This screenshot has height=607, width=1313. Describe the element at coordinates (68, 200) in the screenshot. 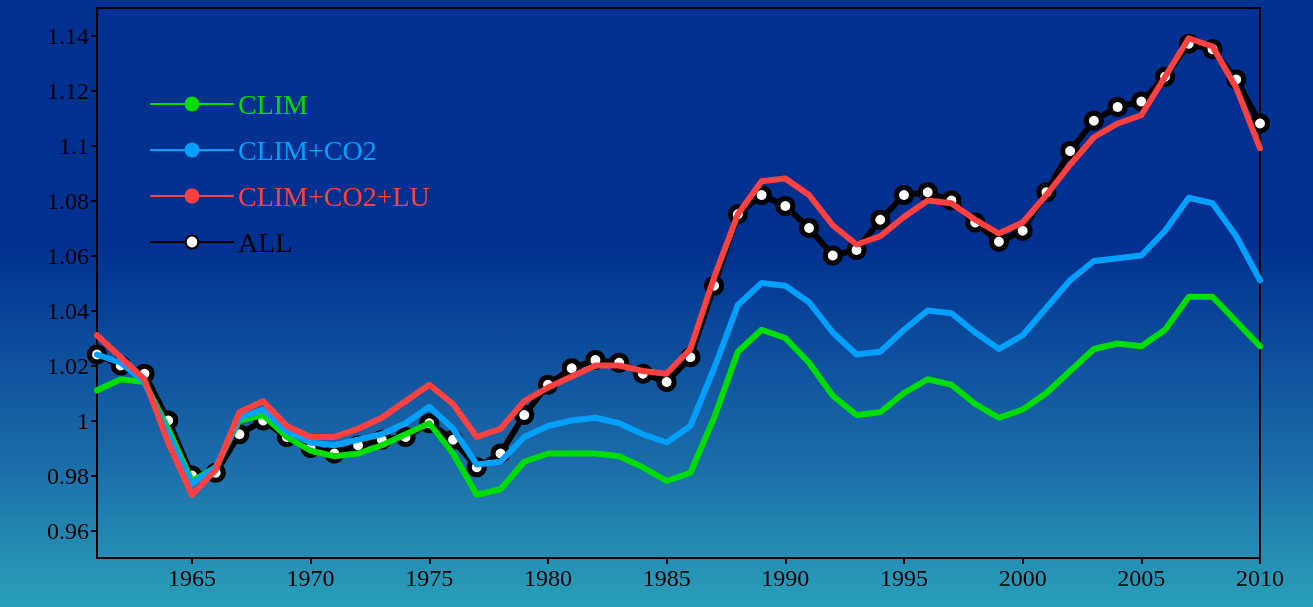

I see `y-tick-label: 1.08` at that location.